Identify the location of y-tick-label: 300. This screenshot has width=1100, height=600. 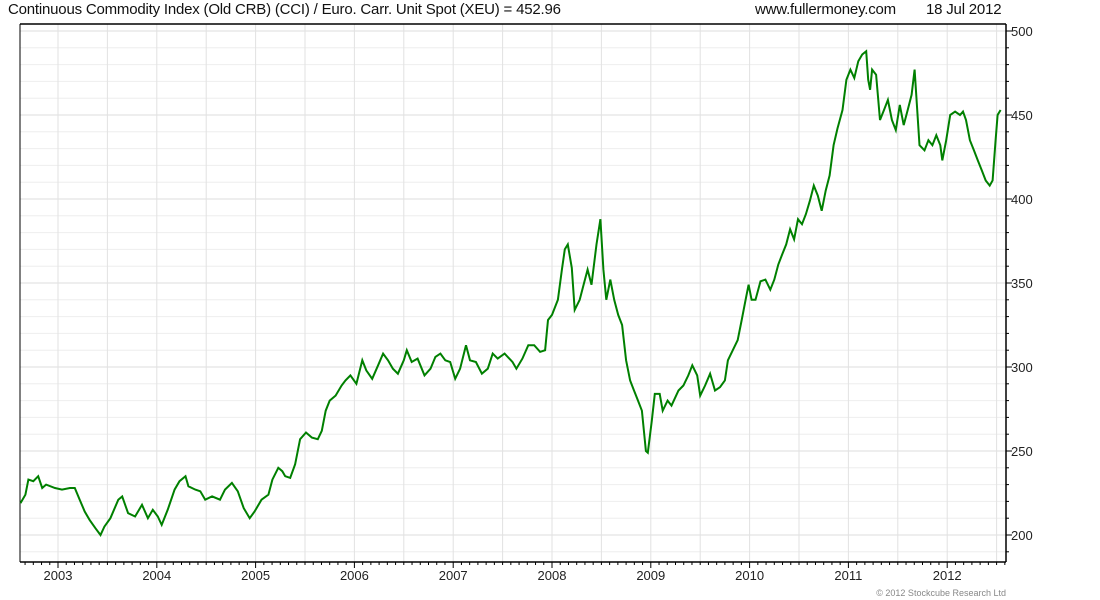
(1022, 367).